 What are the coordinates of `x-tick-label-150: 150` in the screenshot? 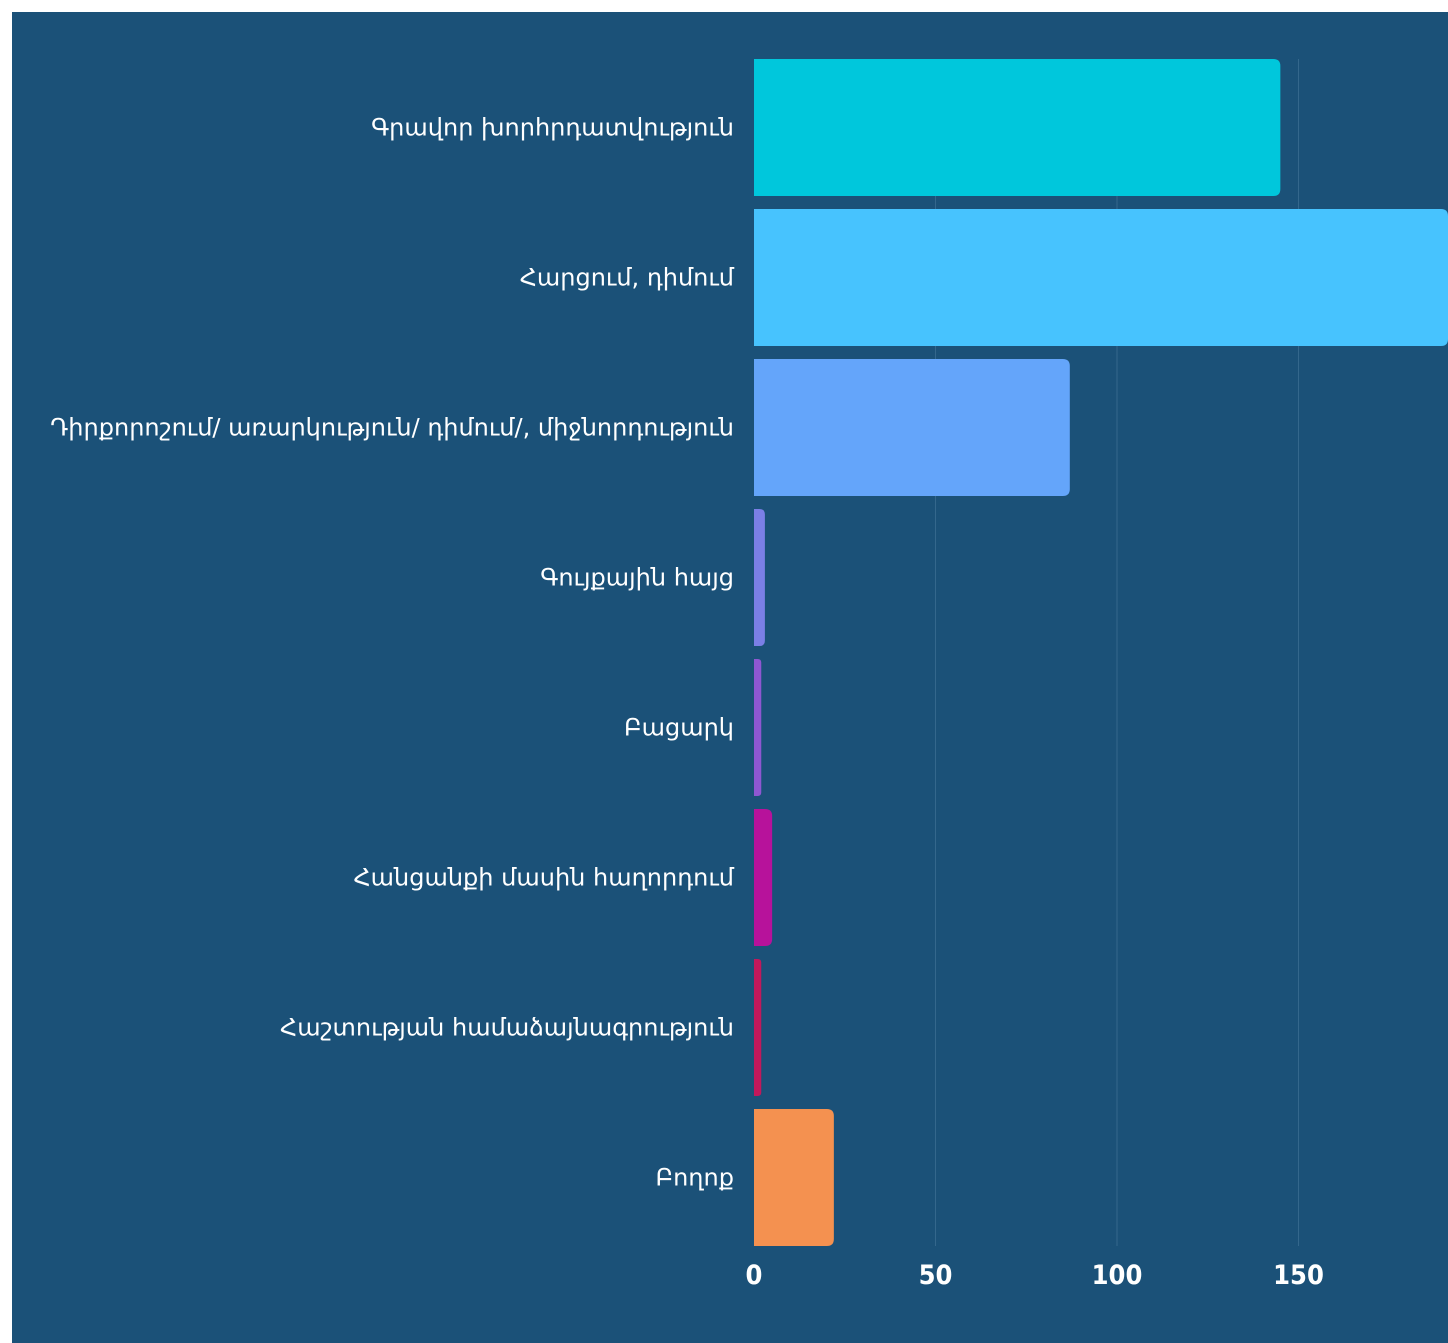 It's located at (1298, 1275).